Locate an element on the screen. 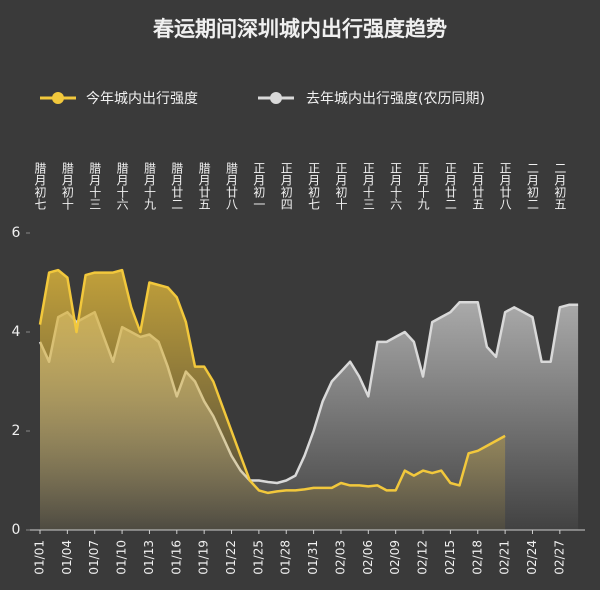 Image resolution: width=600 pixels, height=590 pixels. legend-label: 去年城内出行强度(农历同期) is located at coordinates (395, 99).